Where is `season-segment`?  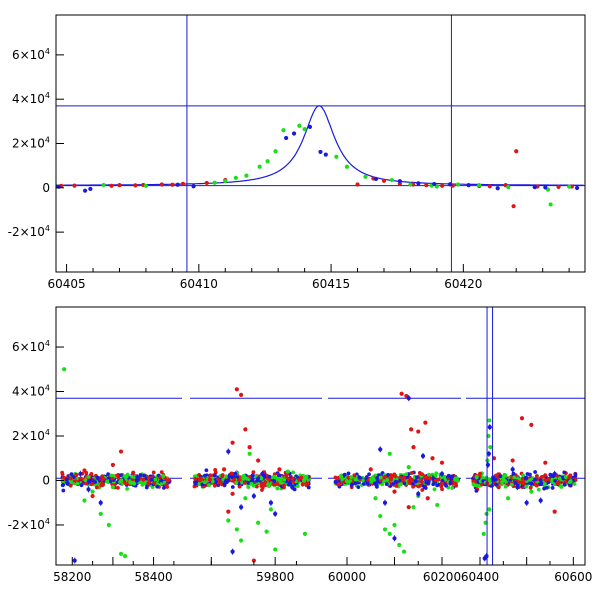
season-segment is located at coordinates (525, 436).